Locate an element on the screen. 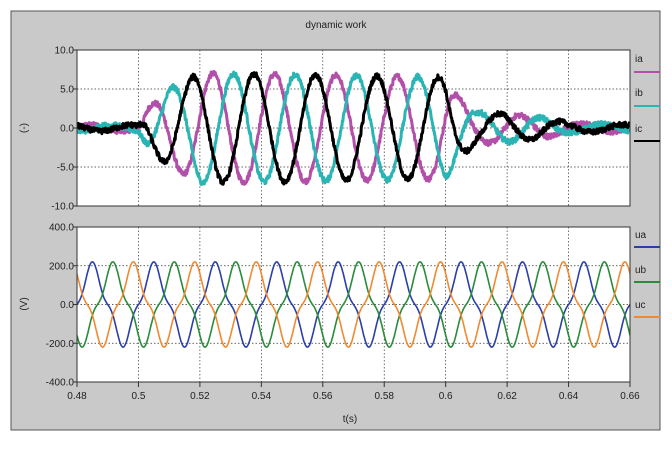  x-tick-label: 0.54 is located at coordinates (262, 396).